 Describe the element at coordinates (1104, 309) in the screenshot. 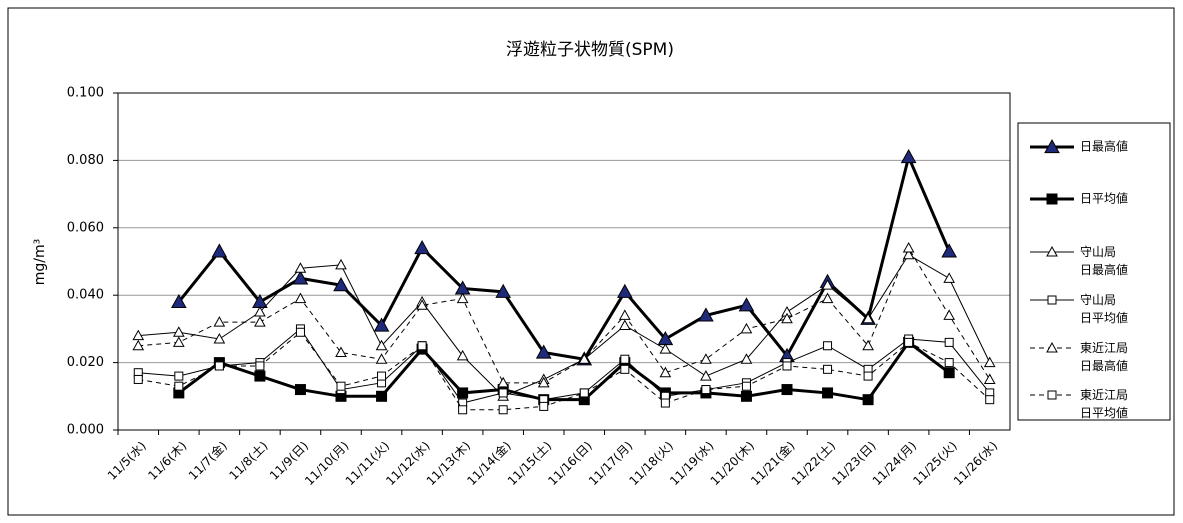

I see `legend-label: 守山局日平均値` at that location.